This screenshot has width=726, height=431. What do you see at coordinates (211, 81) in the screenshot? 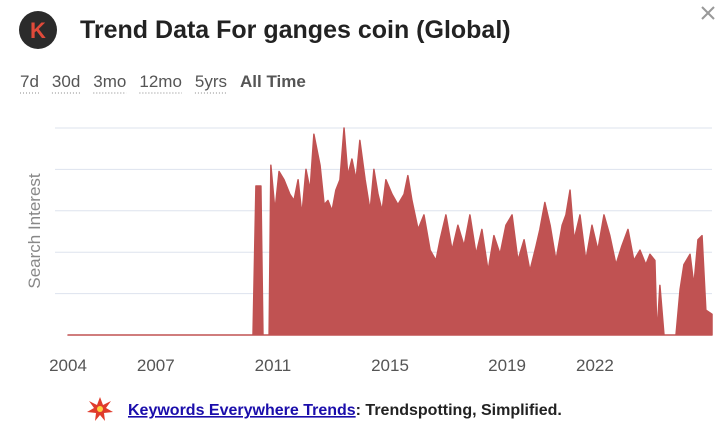
I see `time-range-tab: 5yrs` at bounding box center [211, 81].